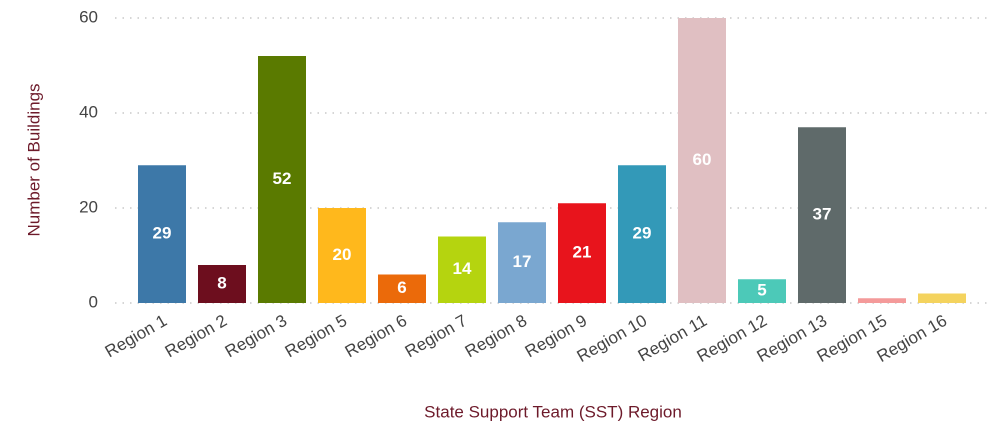  Describe the element at coordinates (496, 336) in the screenshot. I see `x-tick-label: Region 8` at that location.